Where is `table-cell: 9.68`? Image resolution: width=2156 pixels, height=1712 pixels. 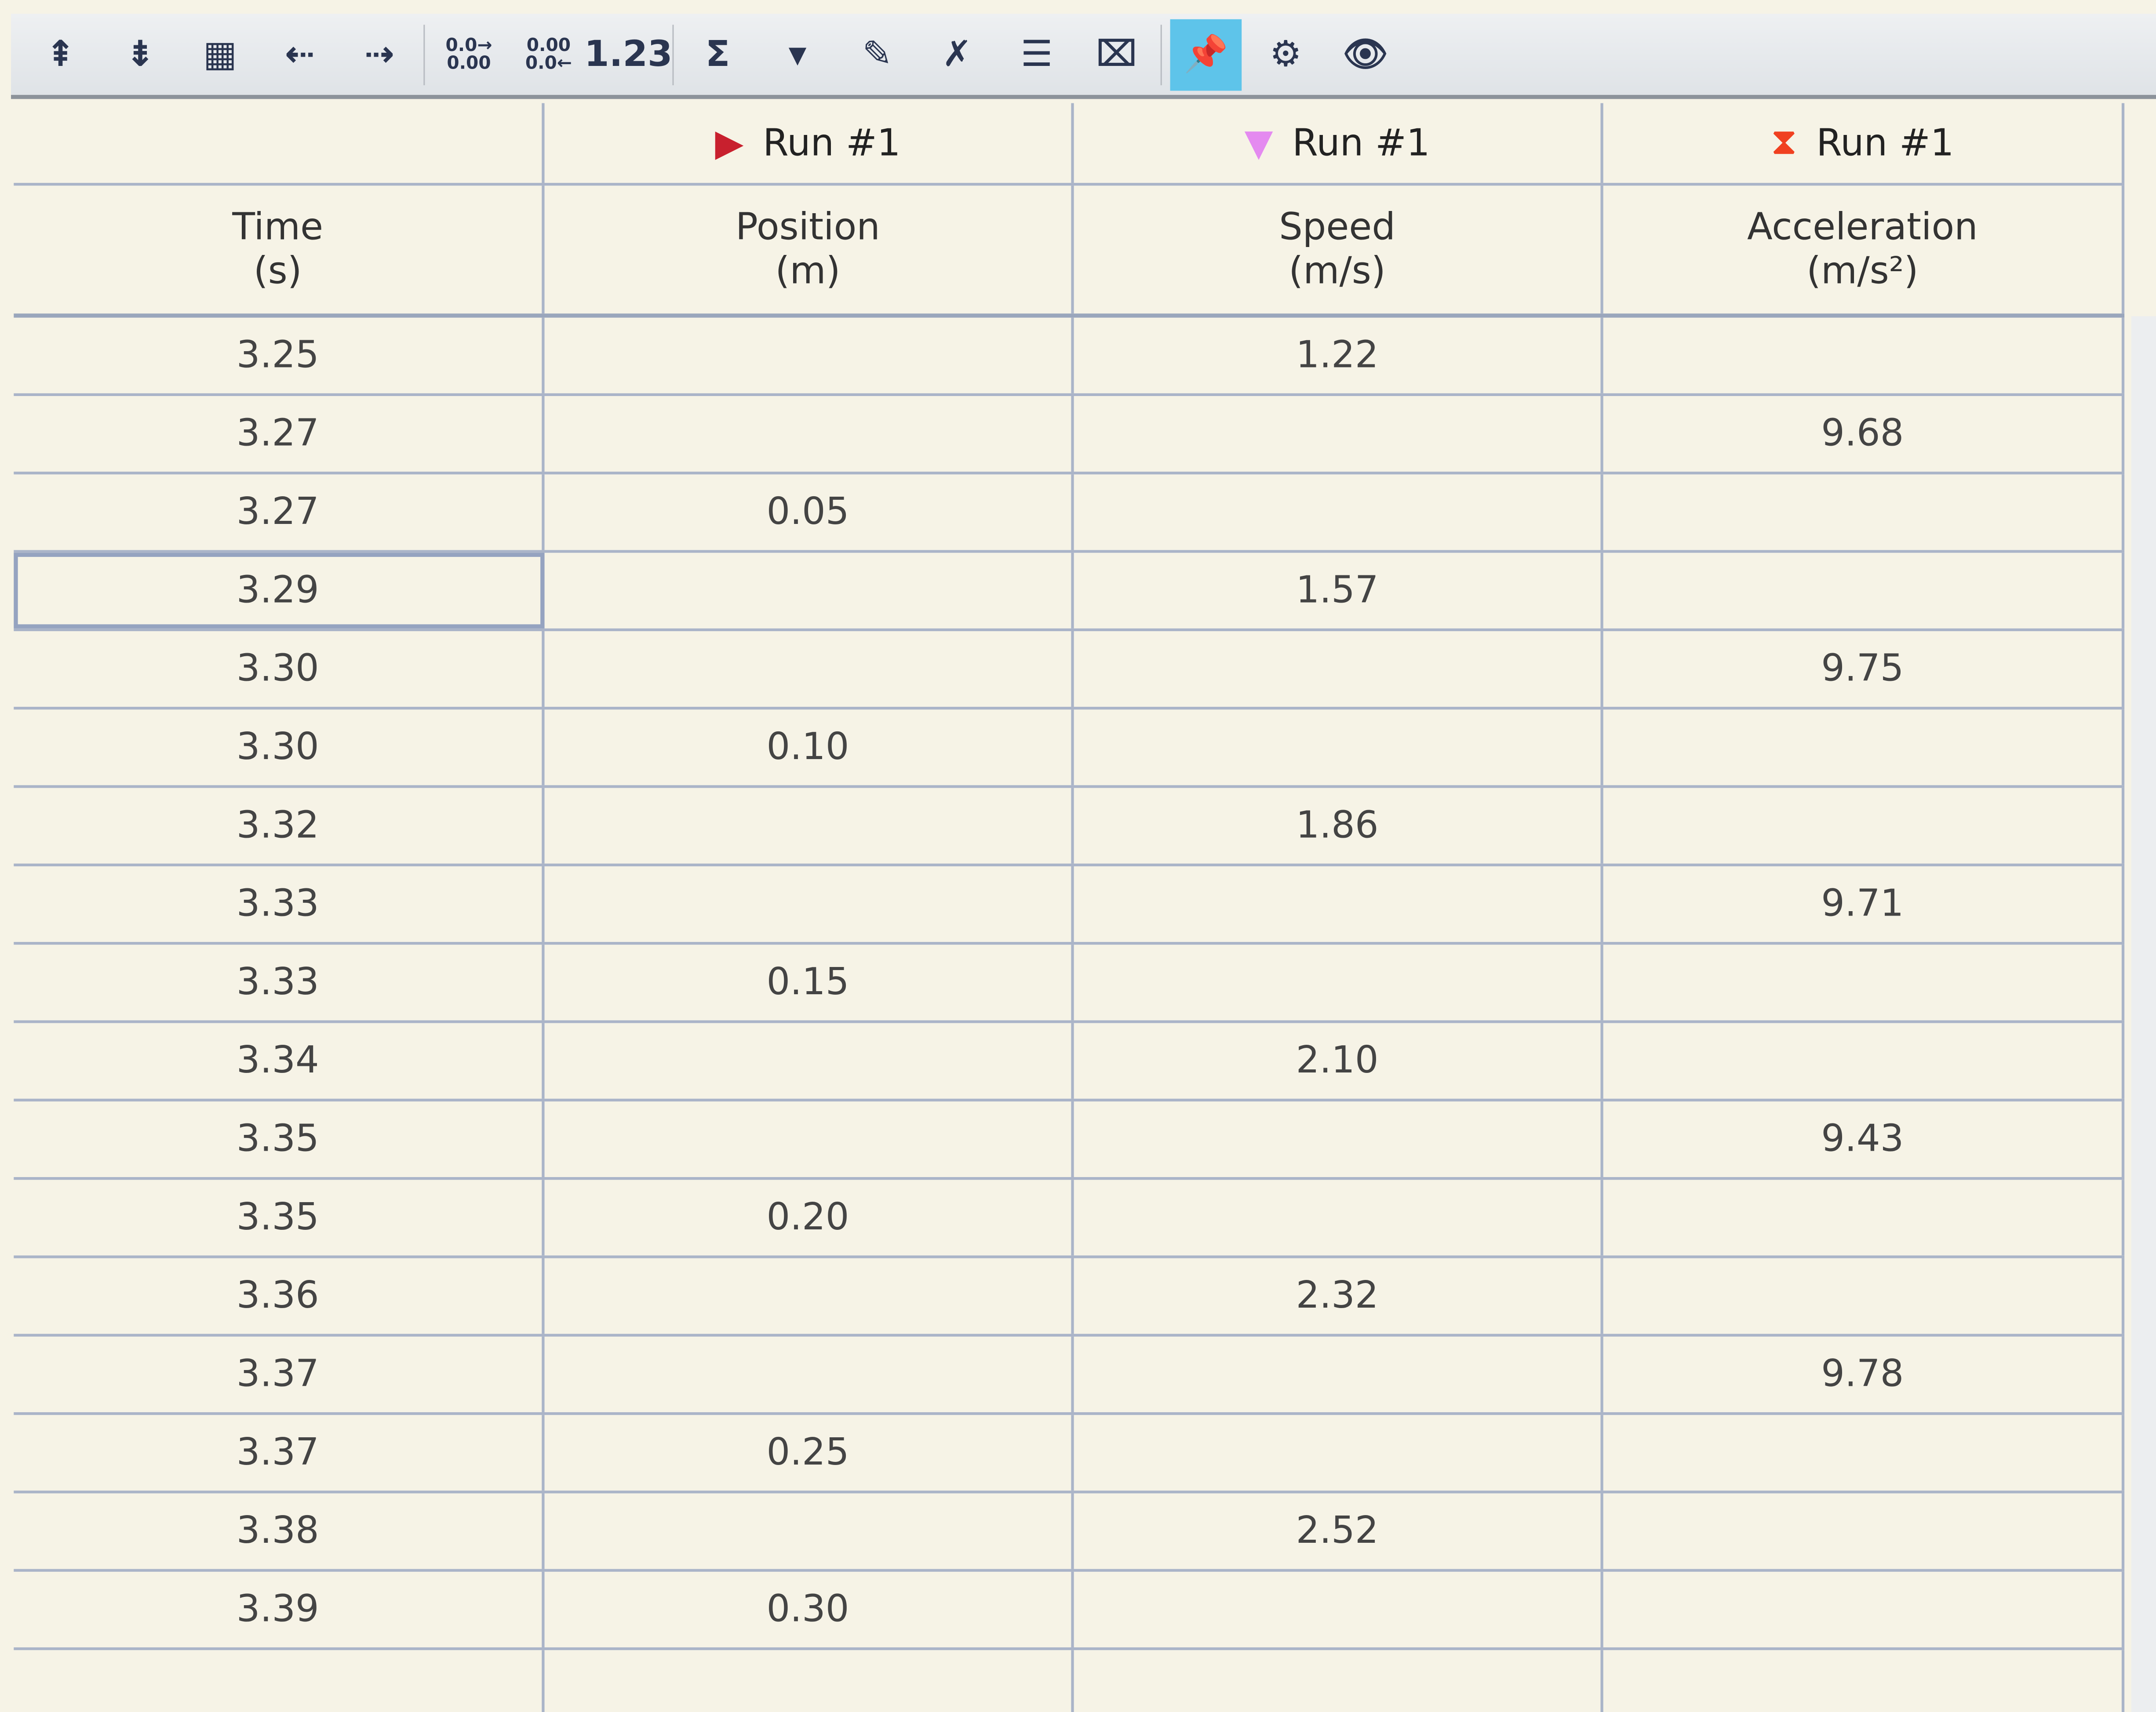
table-cell: 9.68 is located at coordinates (1864, 434).